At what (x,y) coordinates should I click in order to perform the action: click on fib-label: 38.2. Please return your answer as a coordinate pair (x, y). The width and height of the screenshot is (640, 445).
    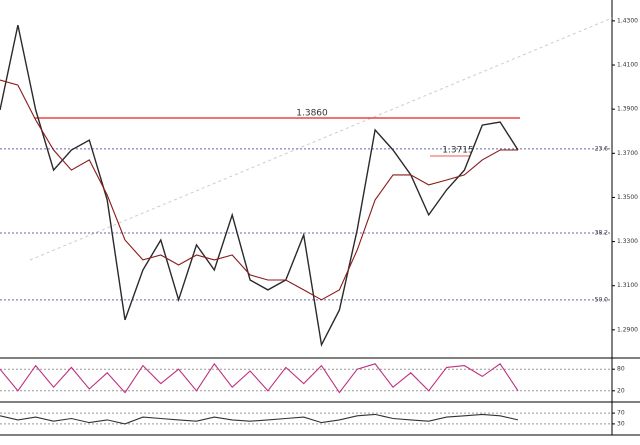
    Looking at the image, I should click on (602, 232).